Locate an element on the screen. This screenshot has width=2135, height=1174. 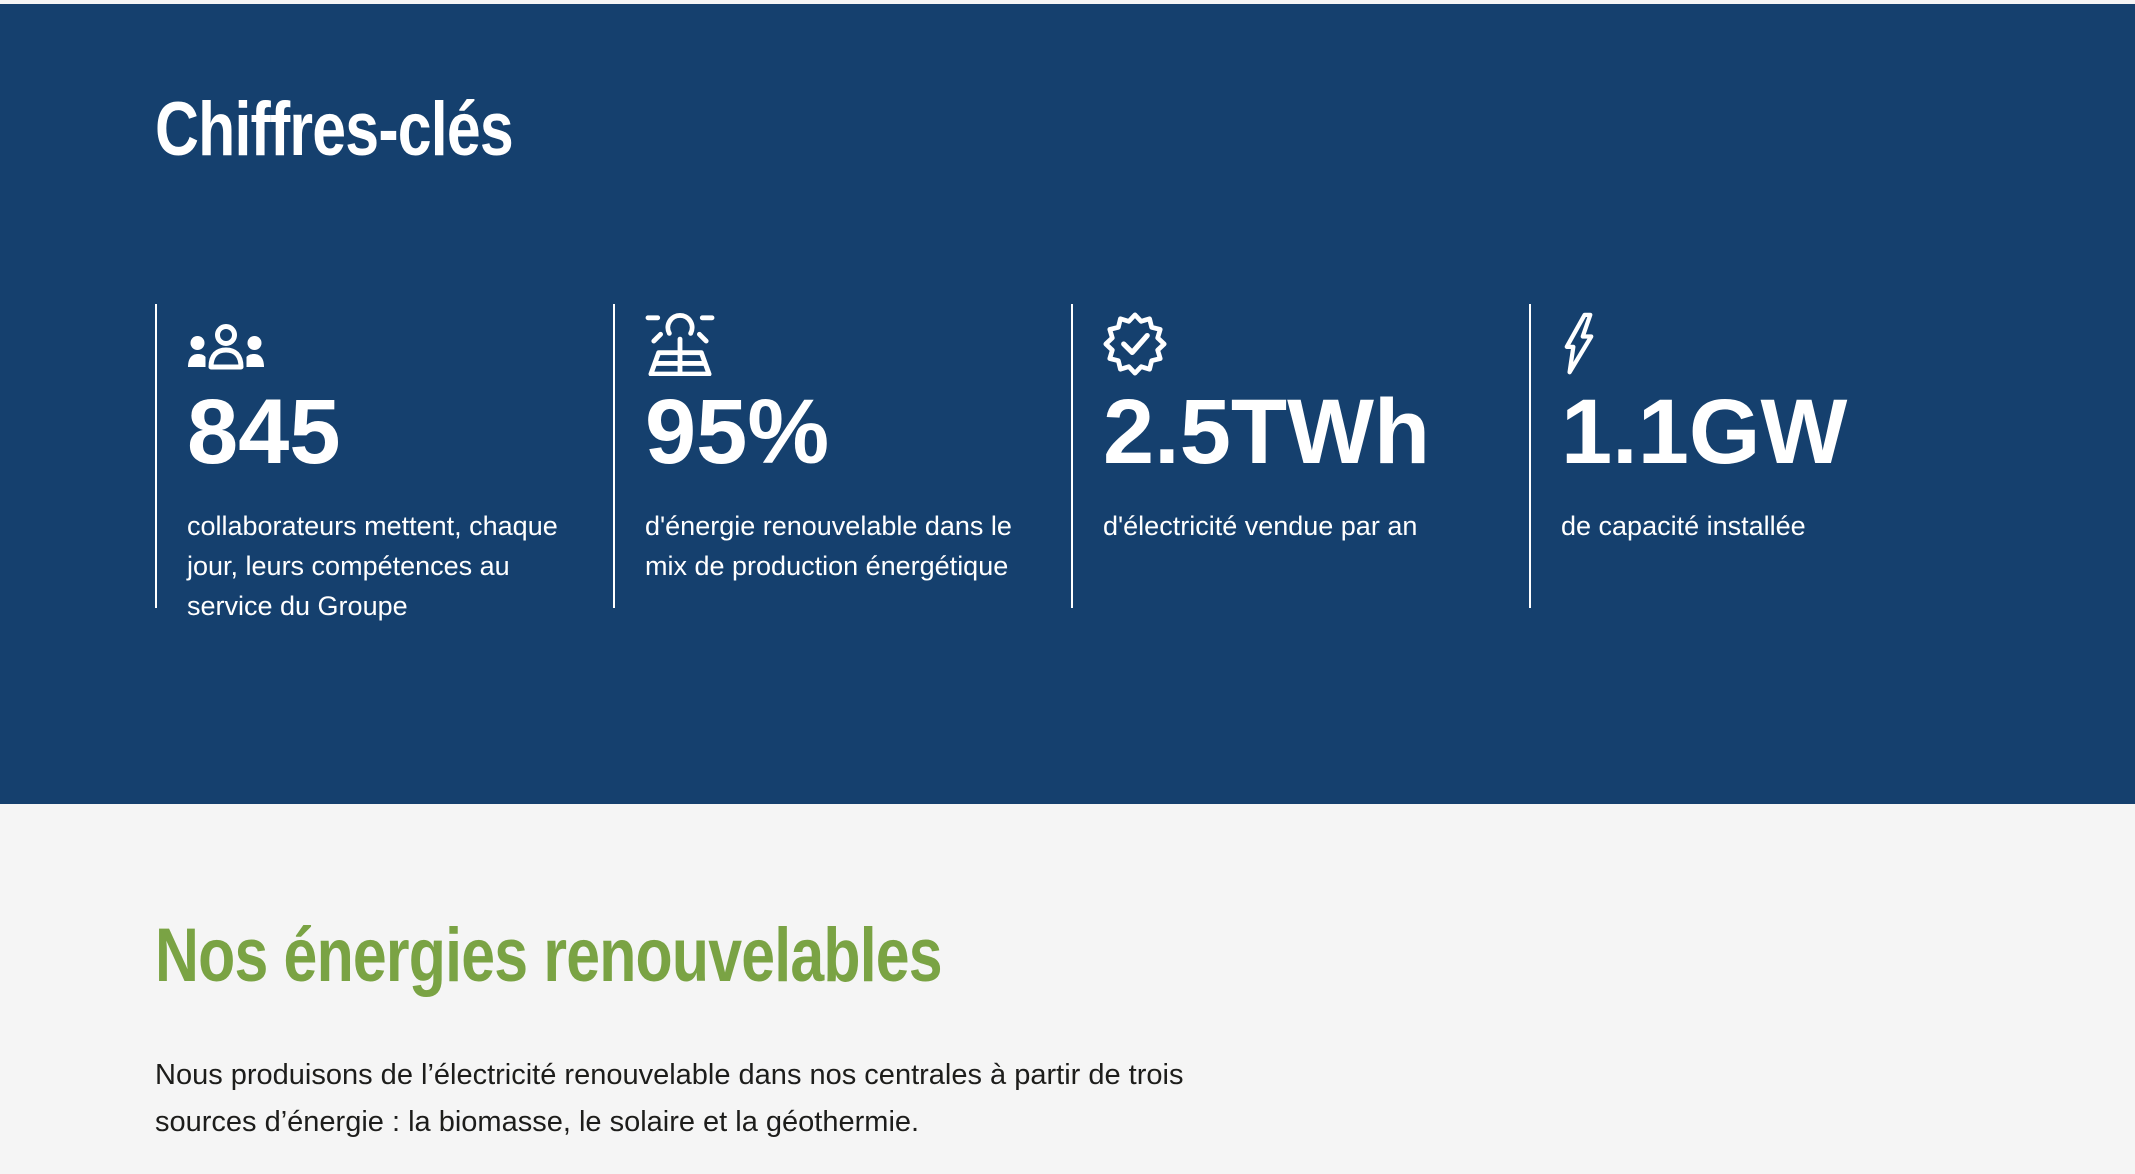
renewables-title: Nos énergies renouvelables is located at coordinates (549, 955).